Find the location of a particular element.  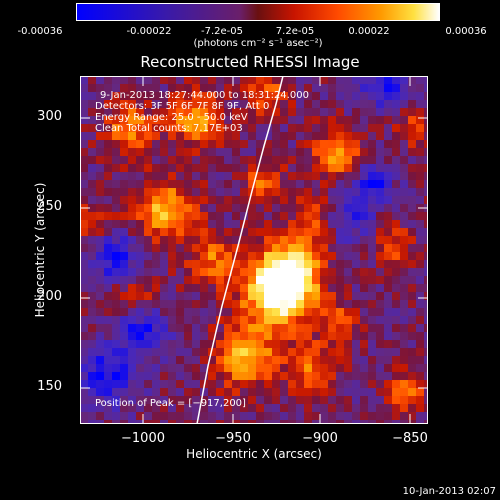

timestamp: 10-Jan-2013 02:07 is located at coordinates (449, 491).